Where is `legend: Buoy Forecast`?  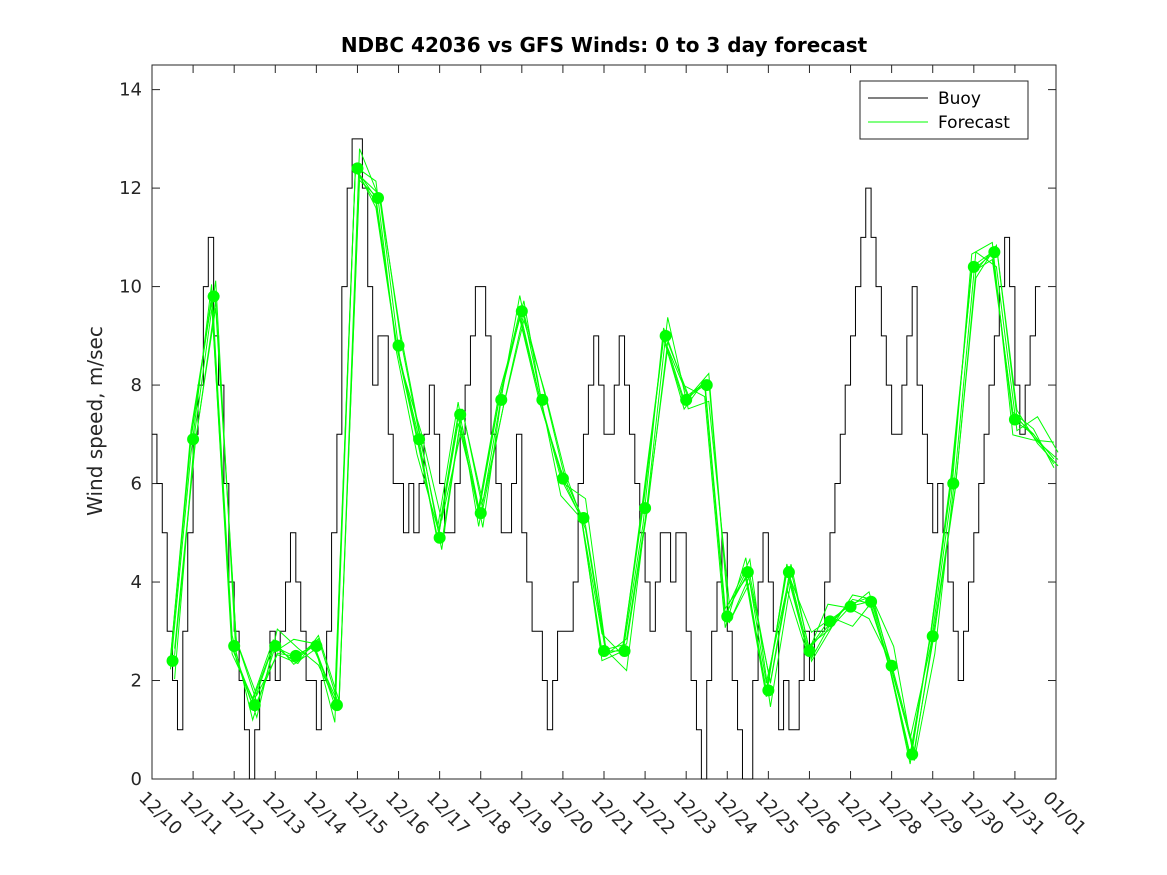 legend: Buoy Forecast is located at coordinates (944, 110).